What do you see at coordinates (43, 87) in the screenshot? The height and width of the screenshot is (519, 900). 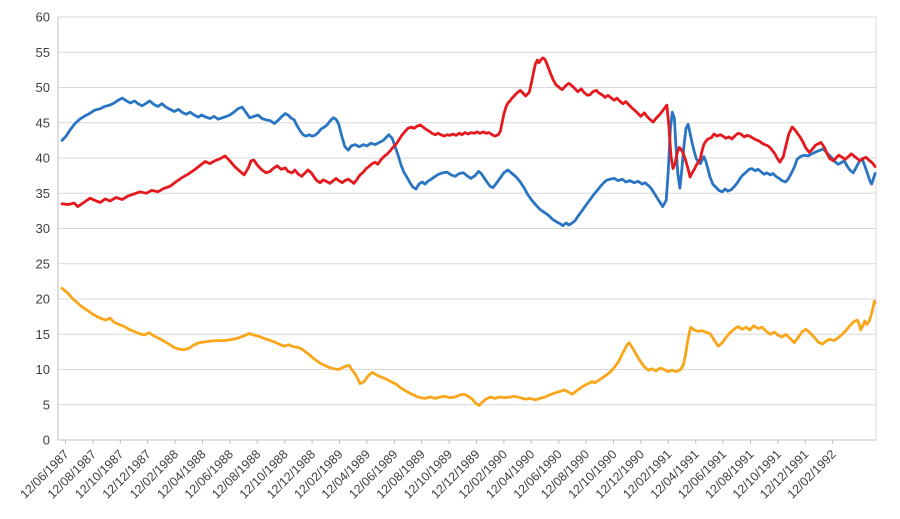 I see `y-axis-tick-label: 50` at bounding box center [43, 87].